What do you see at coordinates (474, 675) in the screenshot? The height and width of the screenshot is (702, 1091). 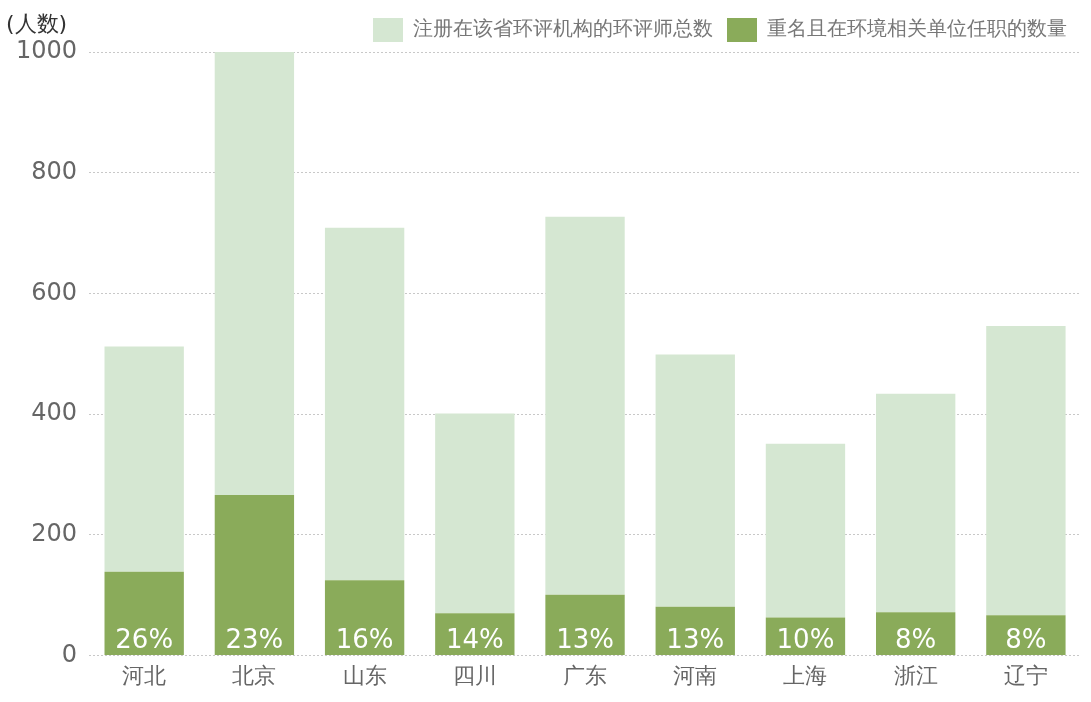 I see `x-tick-label: 四川` at bounding box center [474, 675].